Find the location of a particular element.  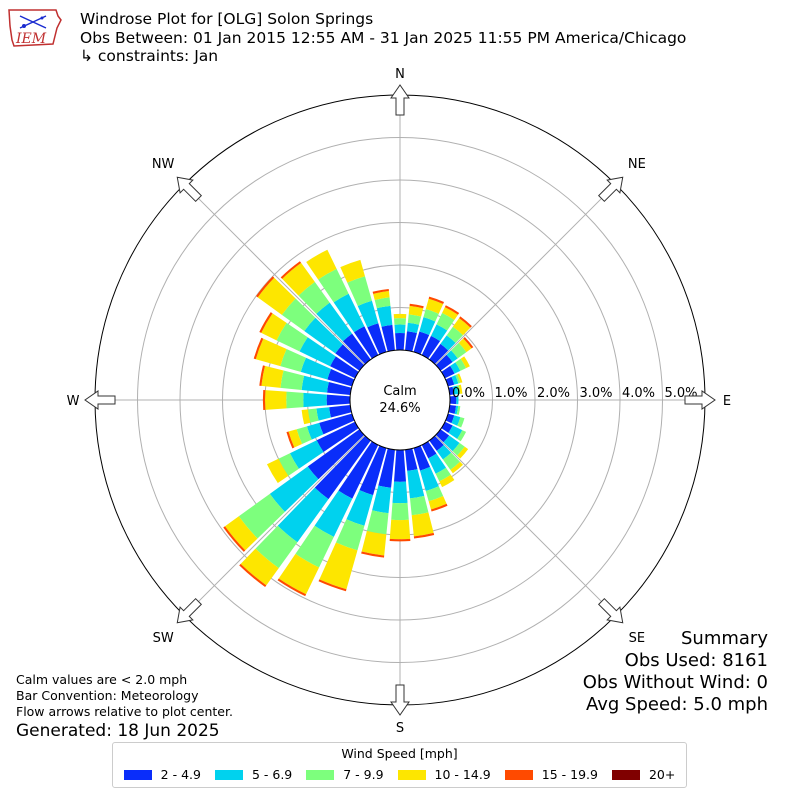

obs-without-wind: Obs Without Wind: 0 is located at coordinates (675, 682).